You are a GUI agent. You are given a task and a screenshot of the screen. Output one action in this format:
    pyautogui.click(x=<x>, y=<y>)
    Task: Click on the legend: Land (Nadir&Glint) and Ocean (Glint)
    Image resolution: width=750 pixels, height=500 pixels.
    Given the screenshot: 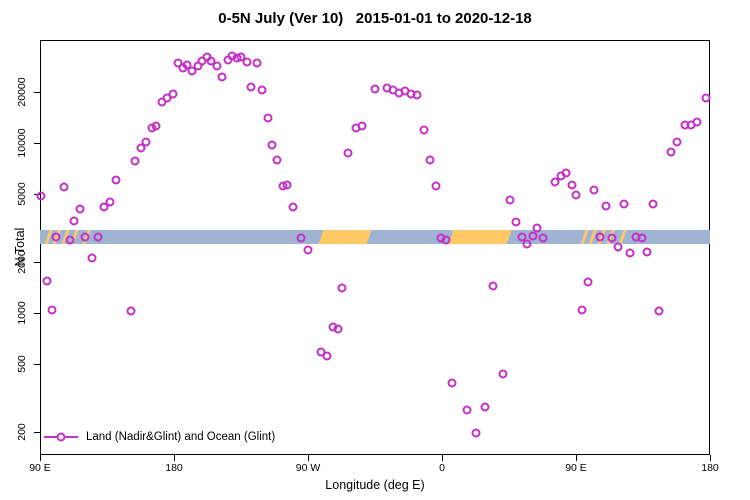 What is the action you would take?
    pyautogui.click(x=159, y=437)
    